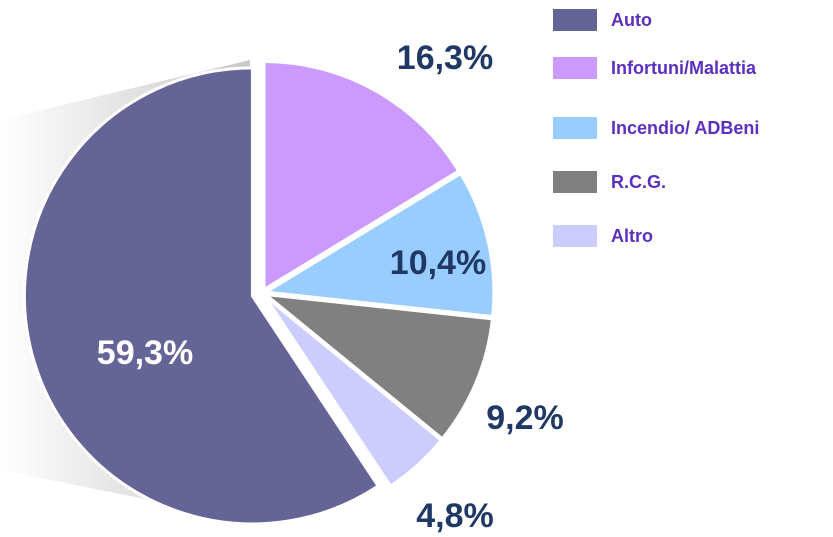  Describe the element at coordinates (145, 353) in the screenshot. I see `data-label: 59,3%` at that location.